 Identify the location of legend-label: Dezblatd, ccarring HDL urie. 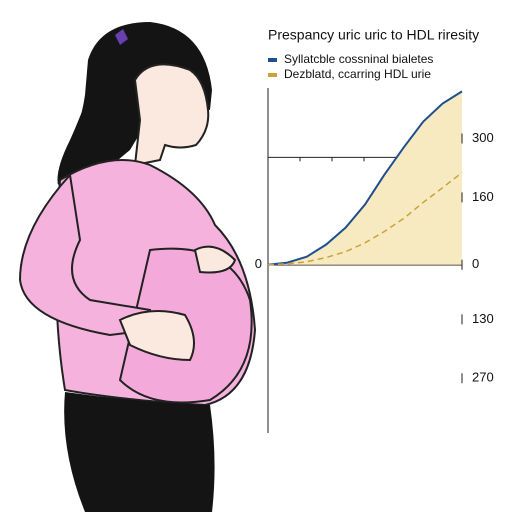
(357, 74).